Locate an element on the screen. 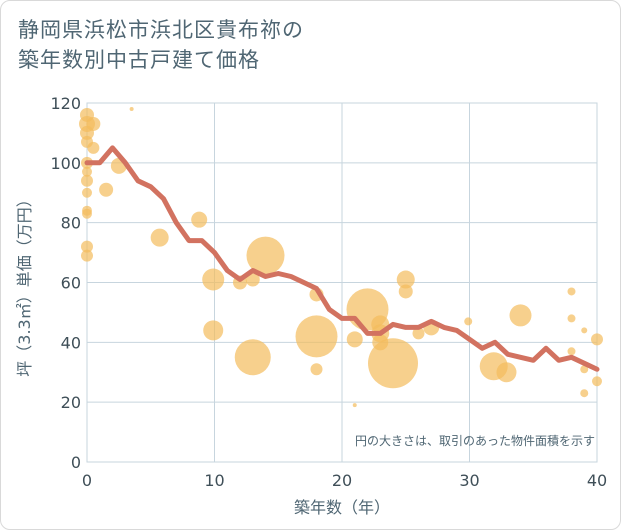  chart-title: 静岡県浜松市浜北区貴布祢の 築年数別中古戸建て価格 is located at coordinates (161, 45).